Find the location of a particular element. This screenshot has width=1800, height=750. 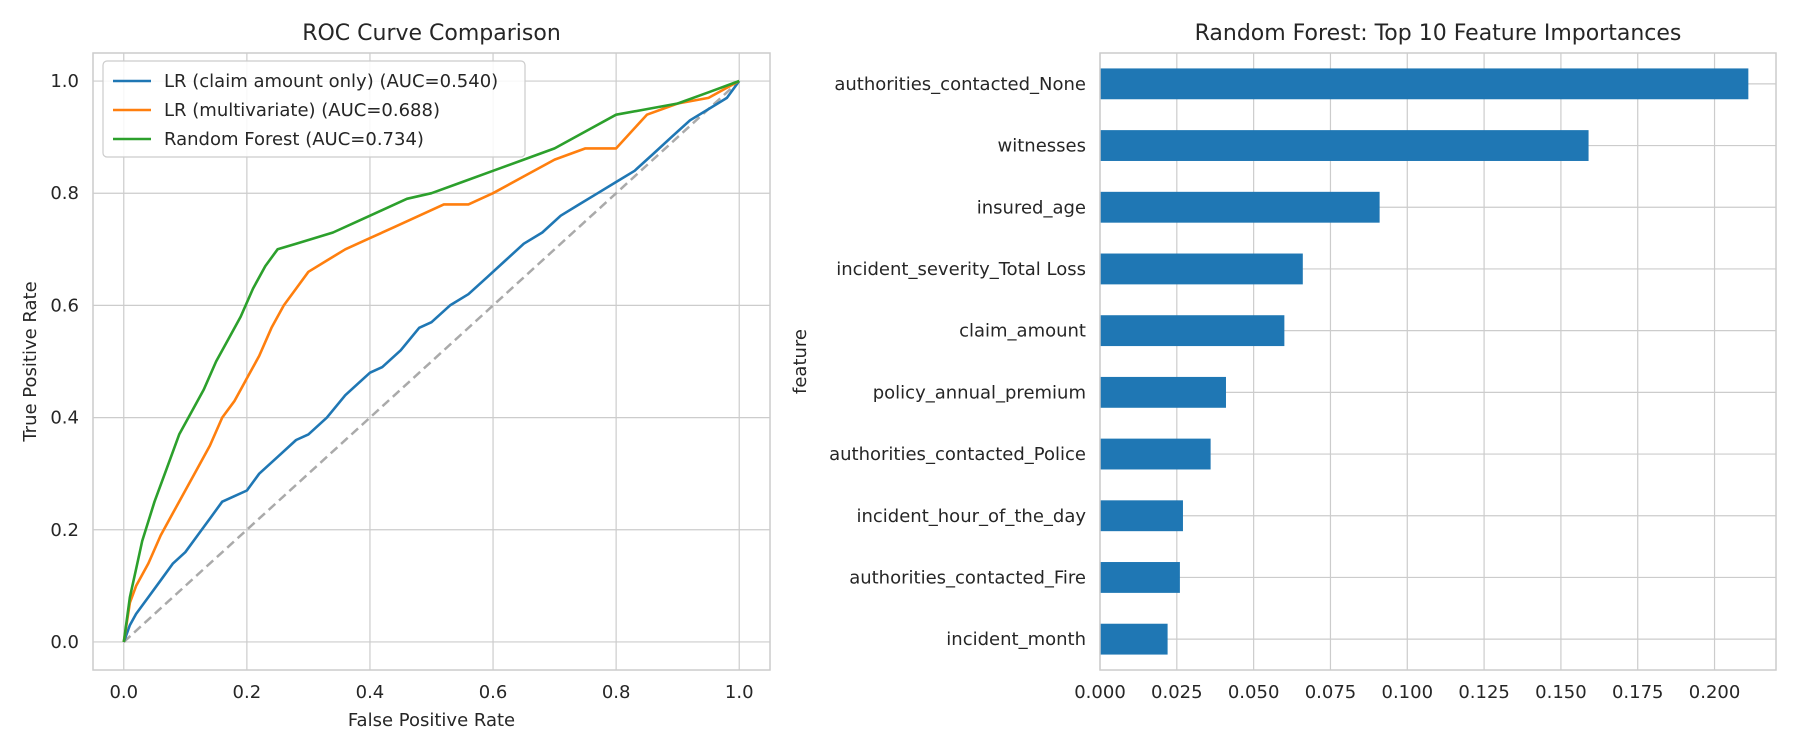

legend-label-lr-multivariate: LR (multivariate) (AUC=0.688) is located at coordinates (302, 110).